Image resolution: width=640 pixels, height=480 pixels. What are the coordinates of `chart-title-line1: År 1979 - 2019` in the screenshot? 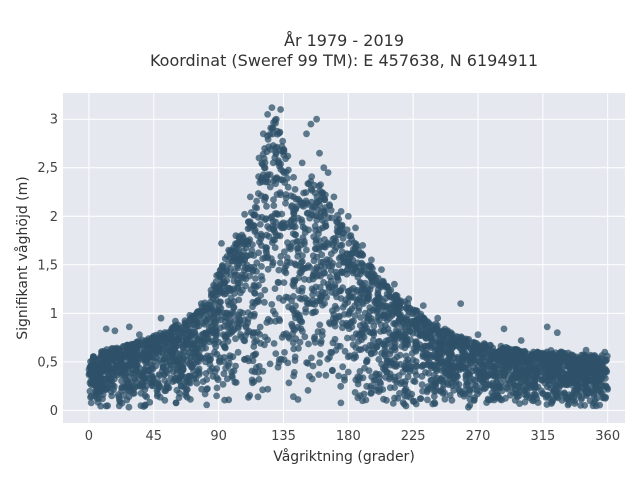 It's located at (344, 40).